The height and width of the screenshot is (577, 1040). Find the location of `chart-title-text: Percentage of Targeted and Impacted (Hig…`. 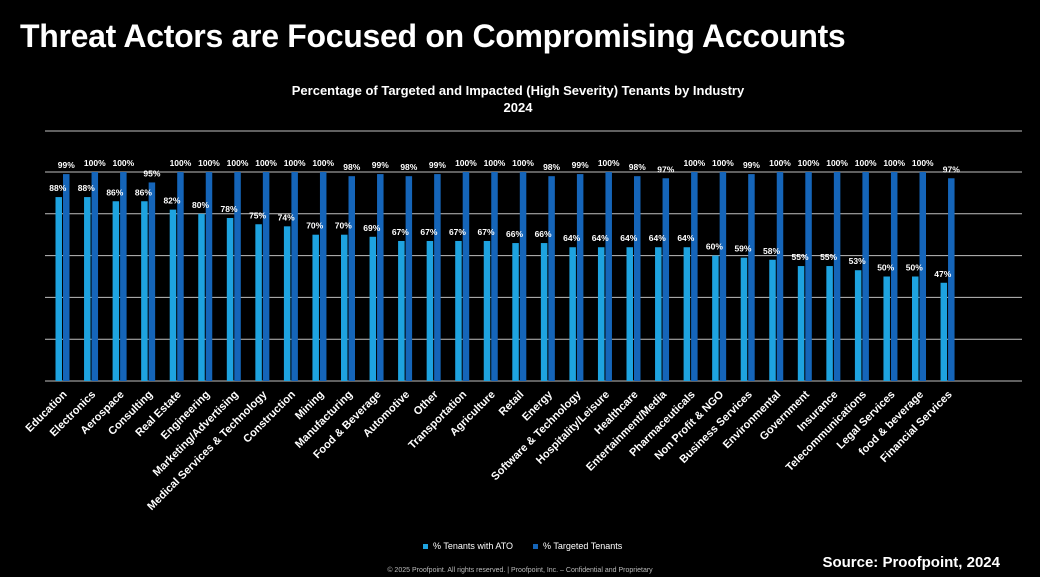

chart-title-text: Percentage of Targeted and Impacted (Hig… is located at coordinates (518, 90).